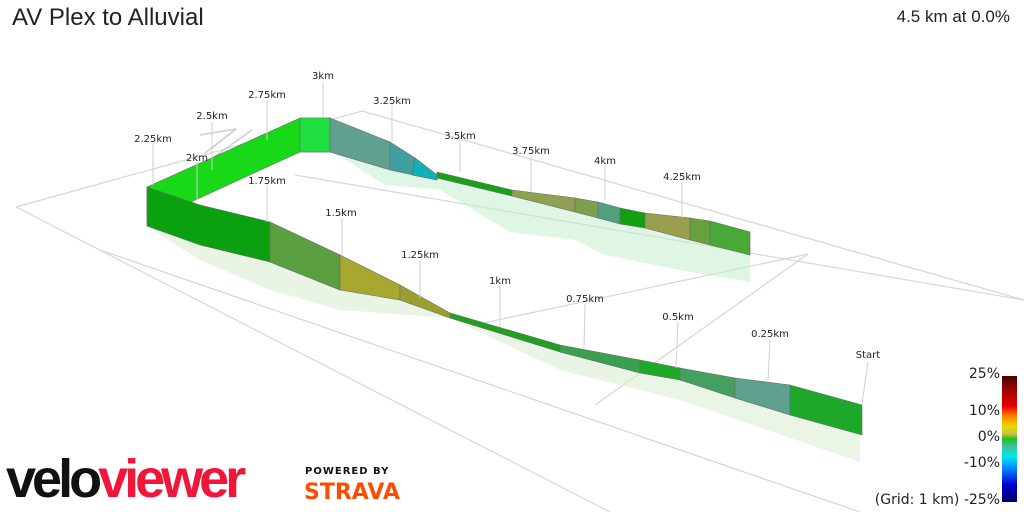 The width and height of the screenshot is (1024, 512). I want to click on powered-by-text: POWERED BY, so click(347, 471).